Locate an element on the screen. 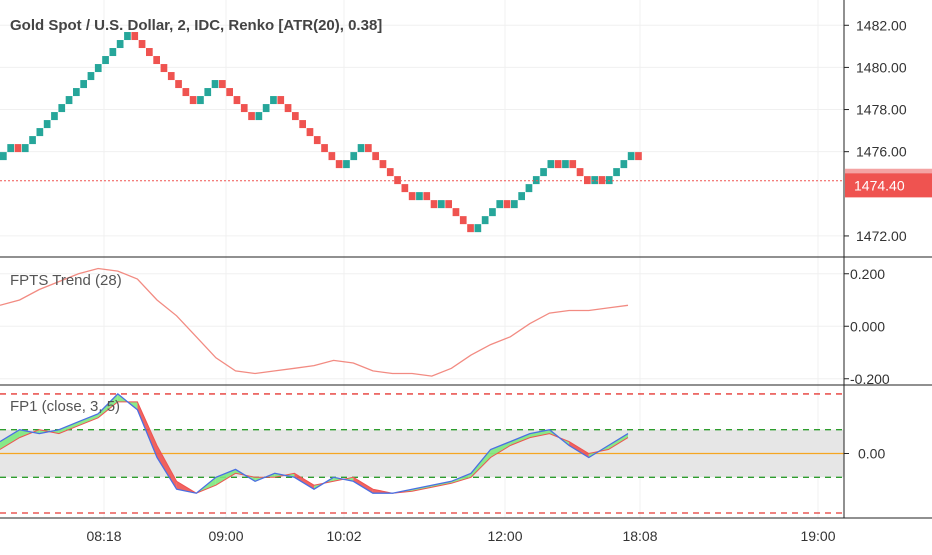  price-label-bg is located at coordinates (888, 185).